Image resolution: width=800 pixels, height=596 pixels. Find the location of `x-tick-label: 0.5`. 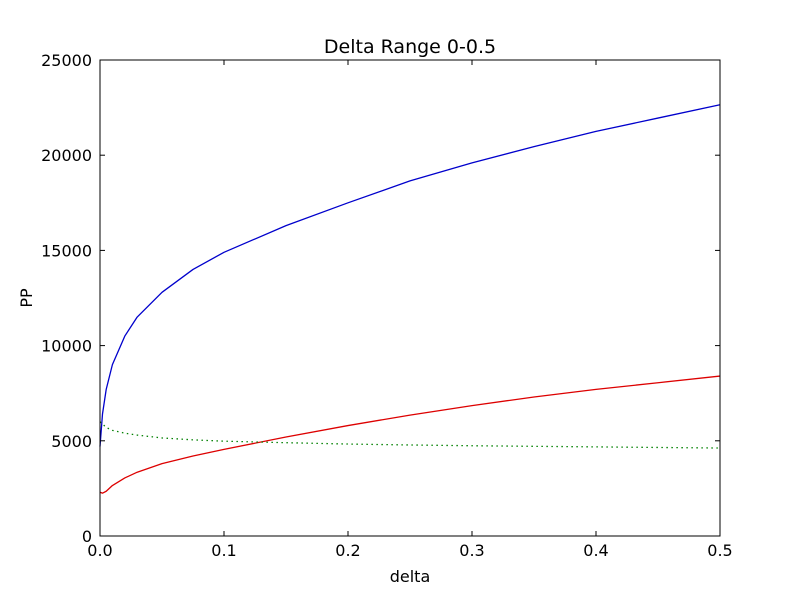

x-tick-label: 0.5 is located at coordinates (719, 550).